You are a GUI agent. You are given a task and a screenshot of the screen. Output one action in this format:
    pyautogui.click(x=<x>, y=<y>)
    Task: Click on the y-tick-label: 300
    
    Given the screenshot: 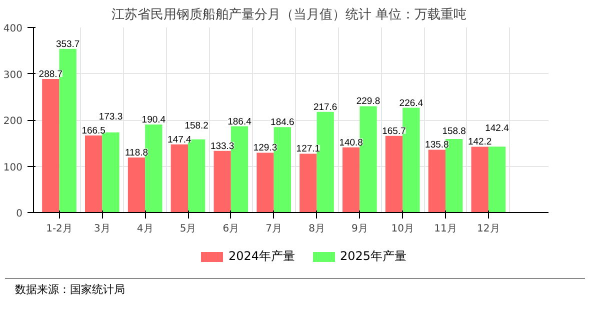 What is the action you would take?
    pyautogui.click(x=13, y=75)
    